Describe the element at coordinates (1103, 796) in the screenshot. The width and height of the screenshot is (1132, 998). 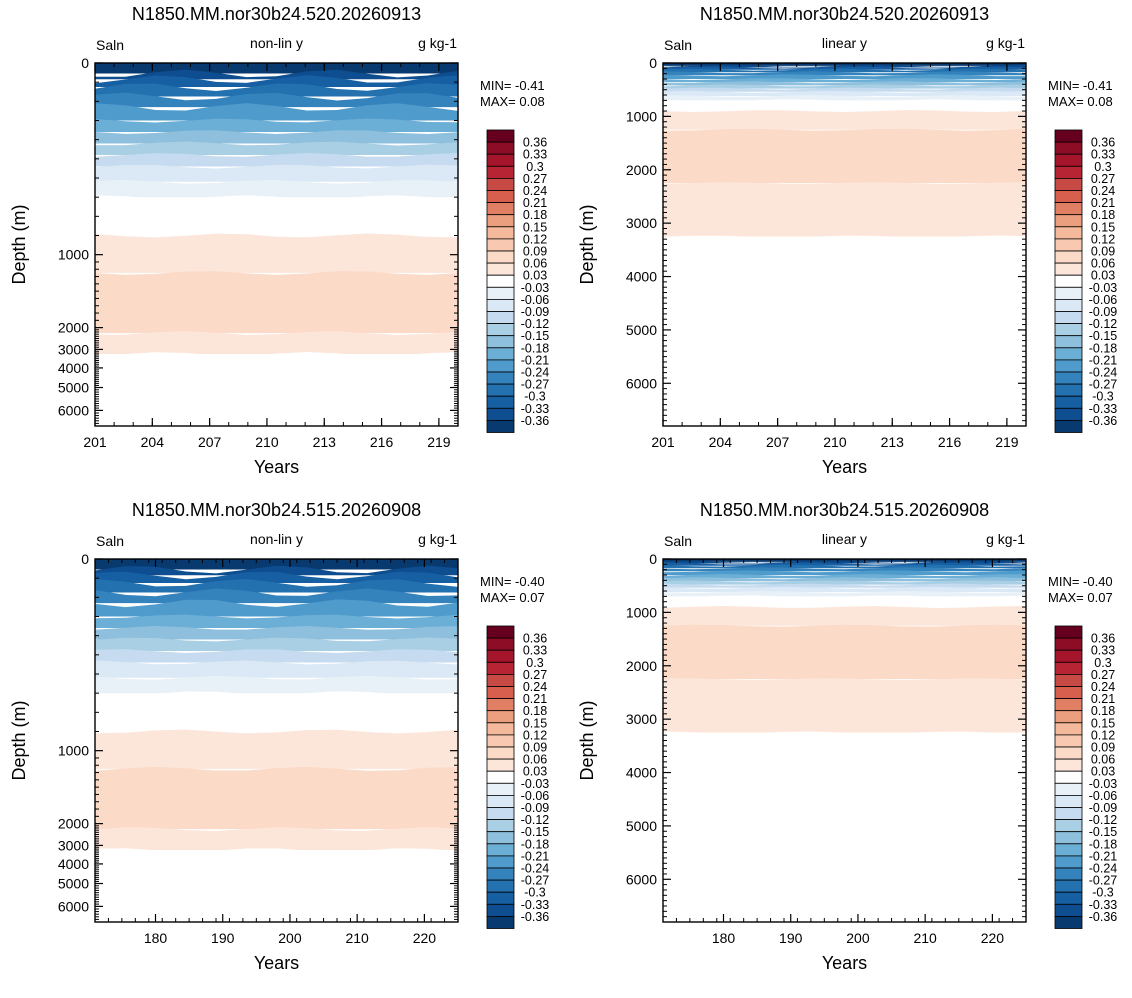
I see `colorbar-label: -0.06` at that location.